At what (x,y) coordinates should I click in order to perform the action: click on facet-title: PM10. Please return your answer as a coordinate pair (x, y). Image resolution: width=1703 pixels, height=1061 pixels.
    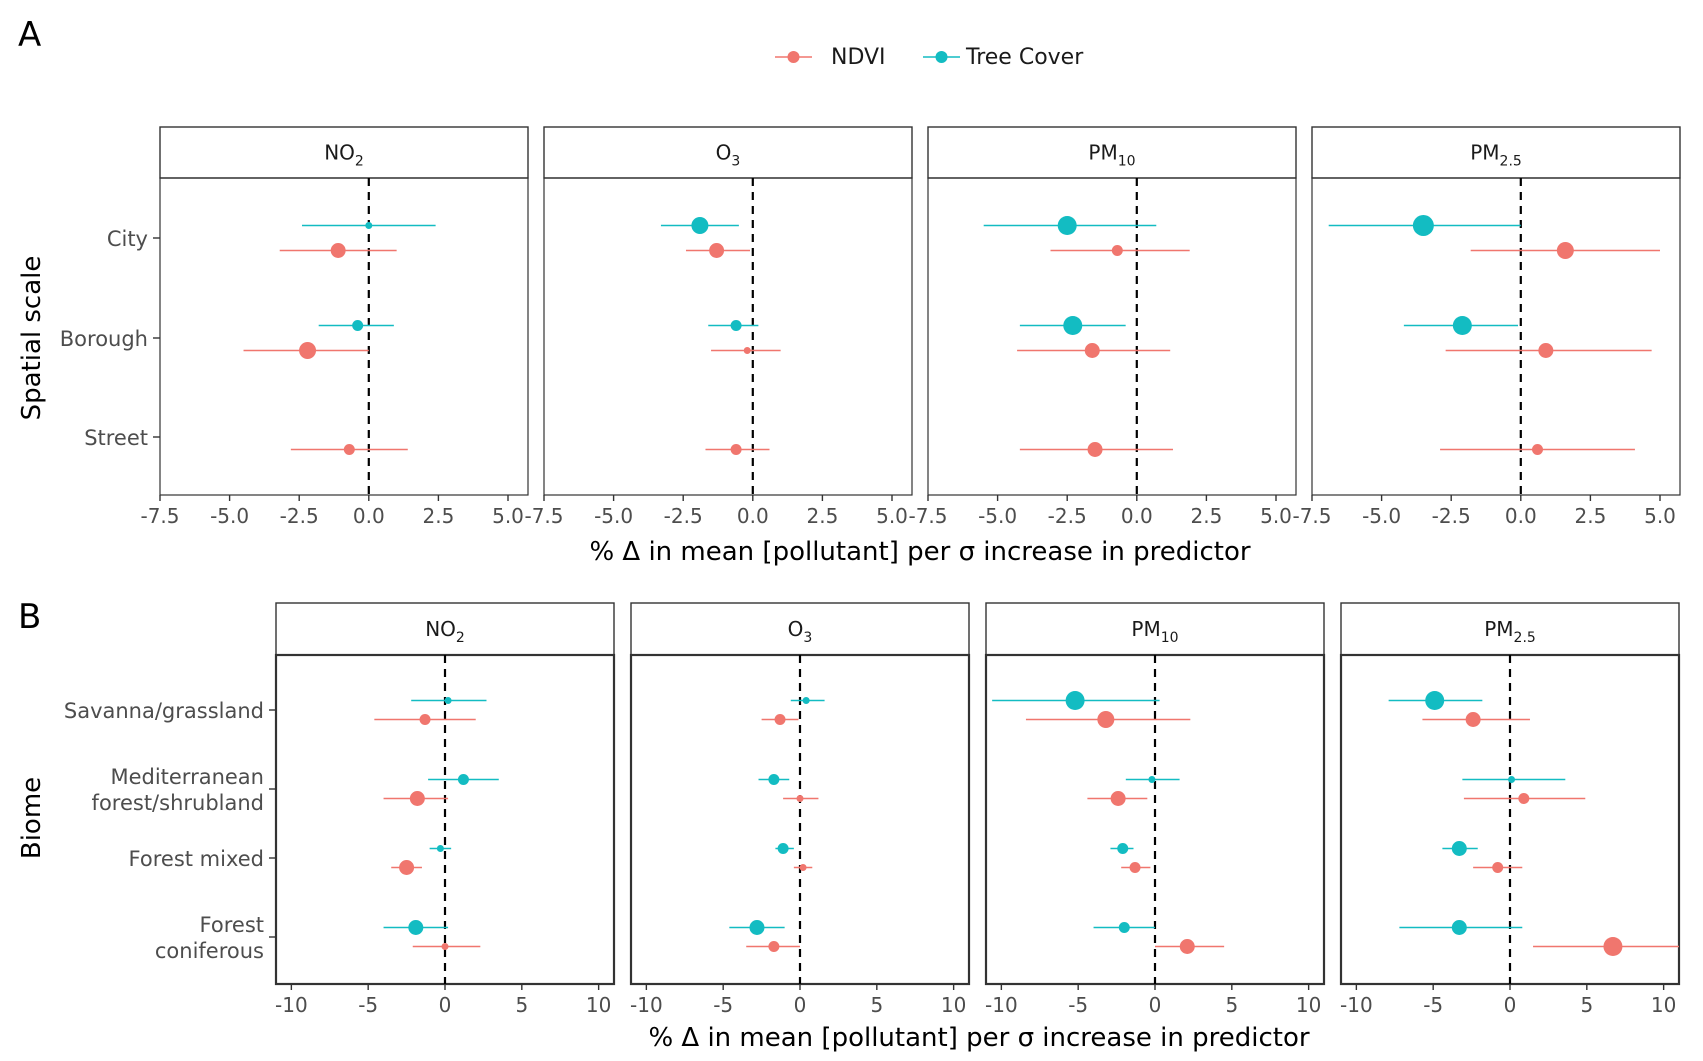
    Looking at the image, I should click on (1111, 155).